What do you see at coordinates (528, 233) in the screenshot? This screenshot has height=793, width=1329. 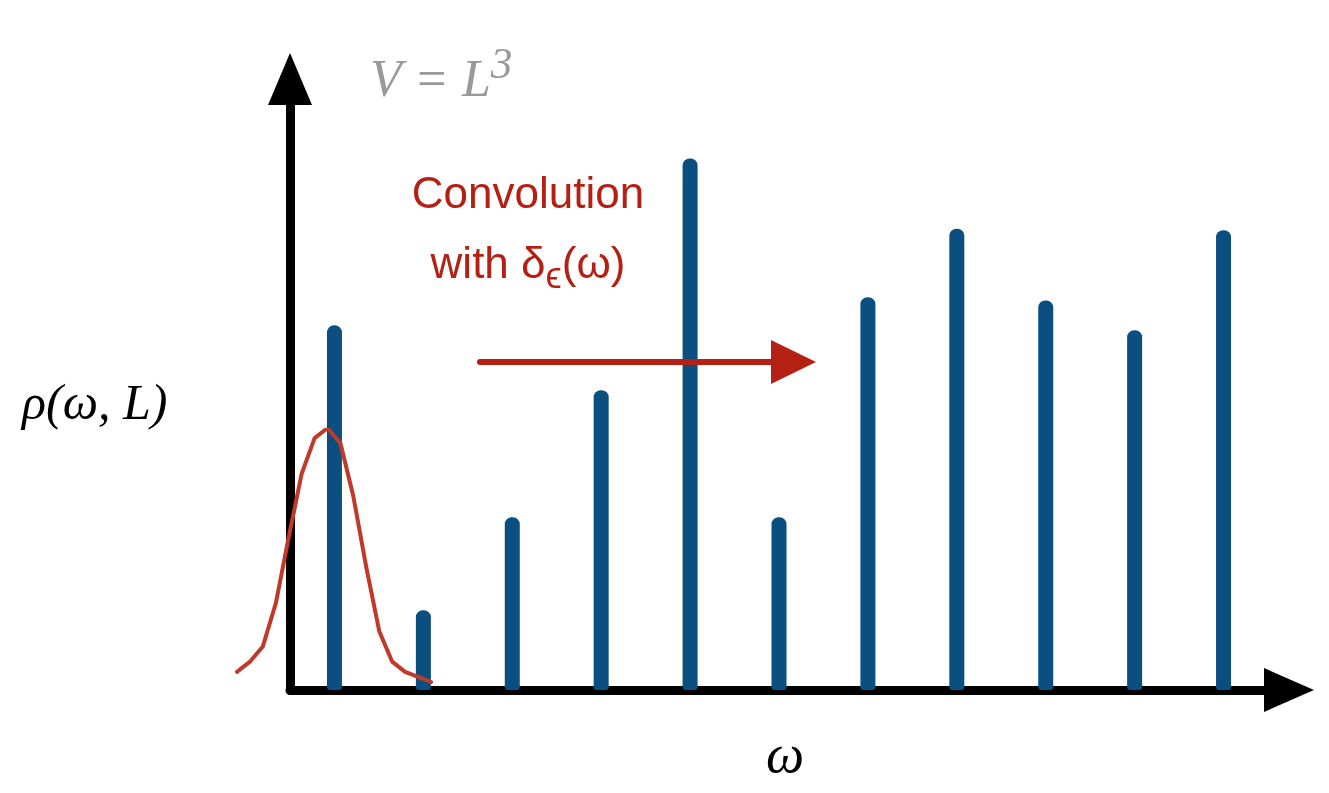 I see `annotation: Convolution with δ$_{ϵ}$(ω)` at bounding box center [528, 233].